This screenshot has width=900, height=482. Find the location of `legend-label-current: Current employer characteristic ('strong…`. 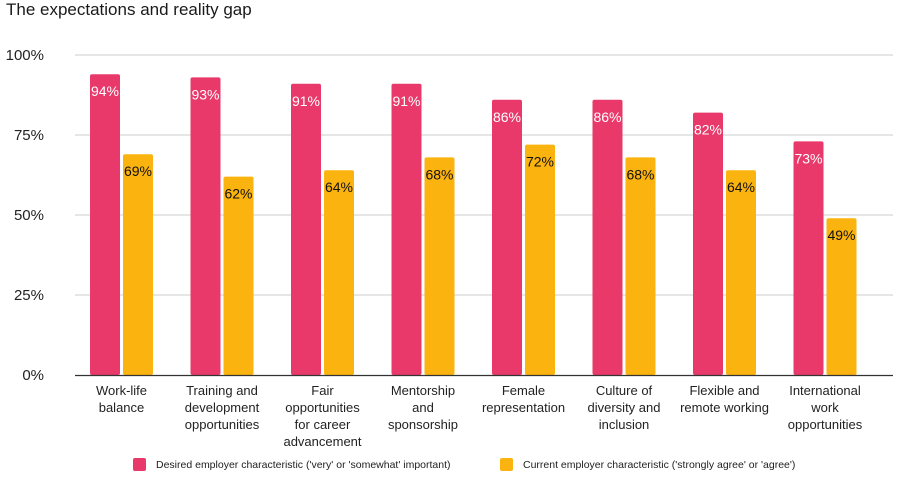

legend-label-current: Current employer characteristic ('strong… is located at coordinates (659, 464).